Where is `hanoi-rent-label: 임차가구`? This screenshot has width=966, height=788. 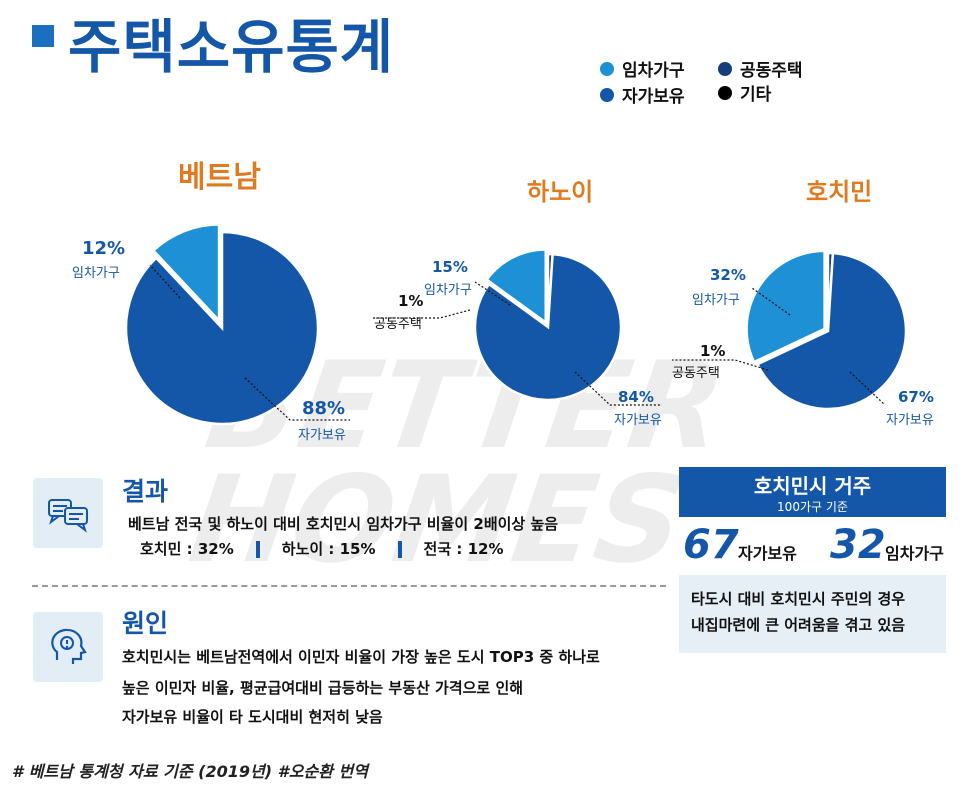
hanoi-rent-label: 임차가구 is located at coordinates (448, 290).